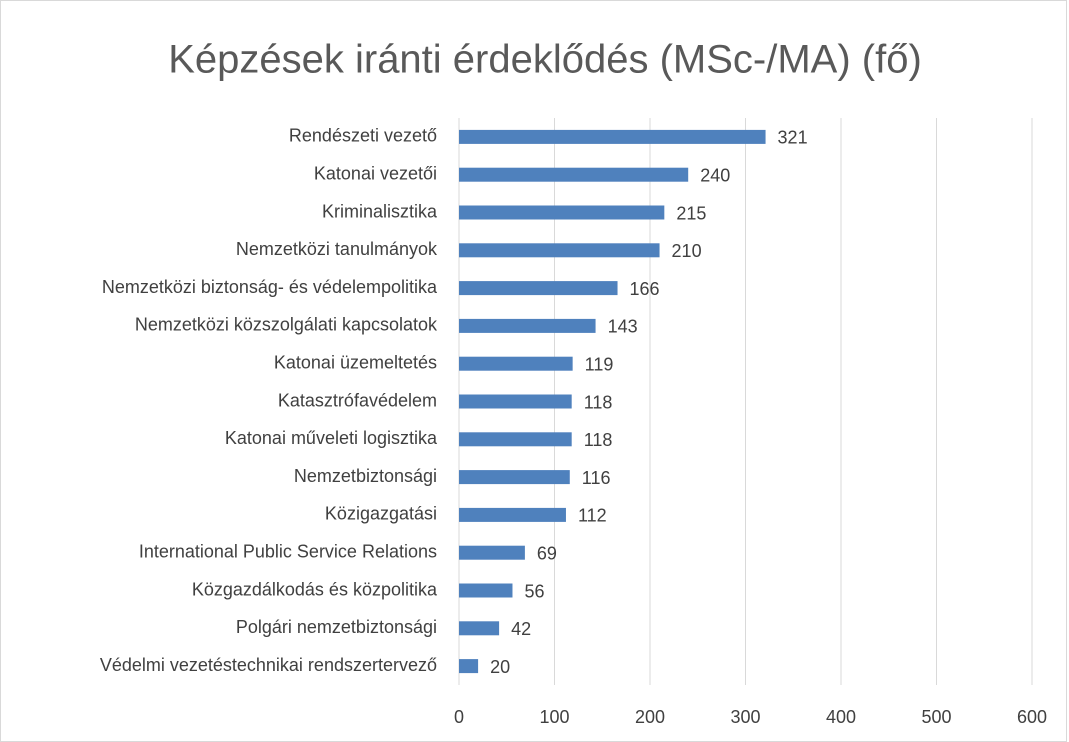 The height and width of the screenshot is (742, 1069). What do you see at coordinates (365, 476) in the screenshot?
I see `y-tick-label: Nemzetbiztonsági` at bounding box center [365, 476].